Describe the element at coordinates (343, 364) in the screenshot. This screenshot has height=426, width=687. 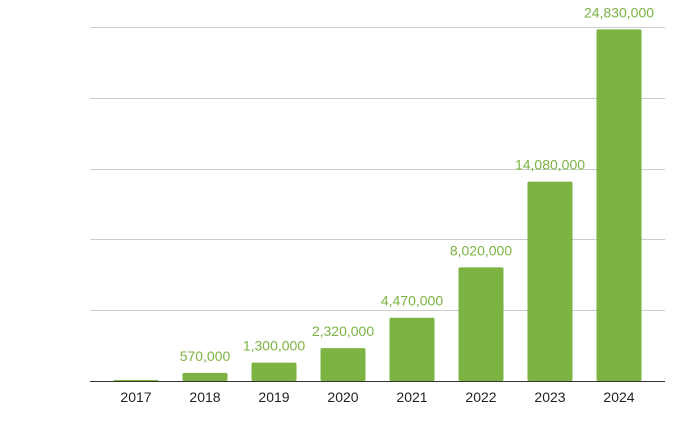
I see `bar-2020` at that location.